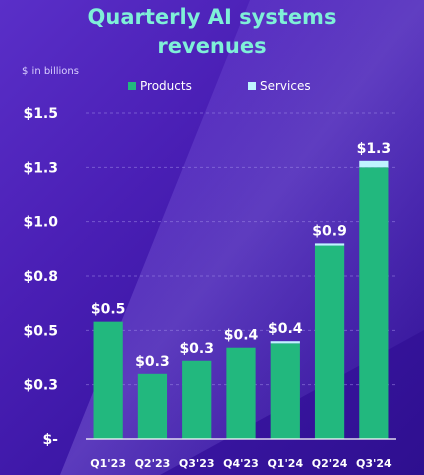 Image resolution: width=424 pixels, height=475 pixels. I want to click on y-tick-label: $1.0, so click(40, 223).